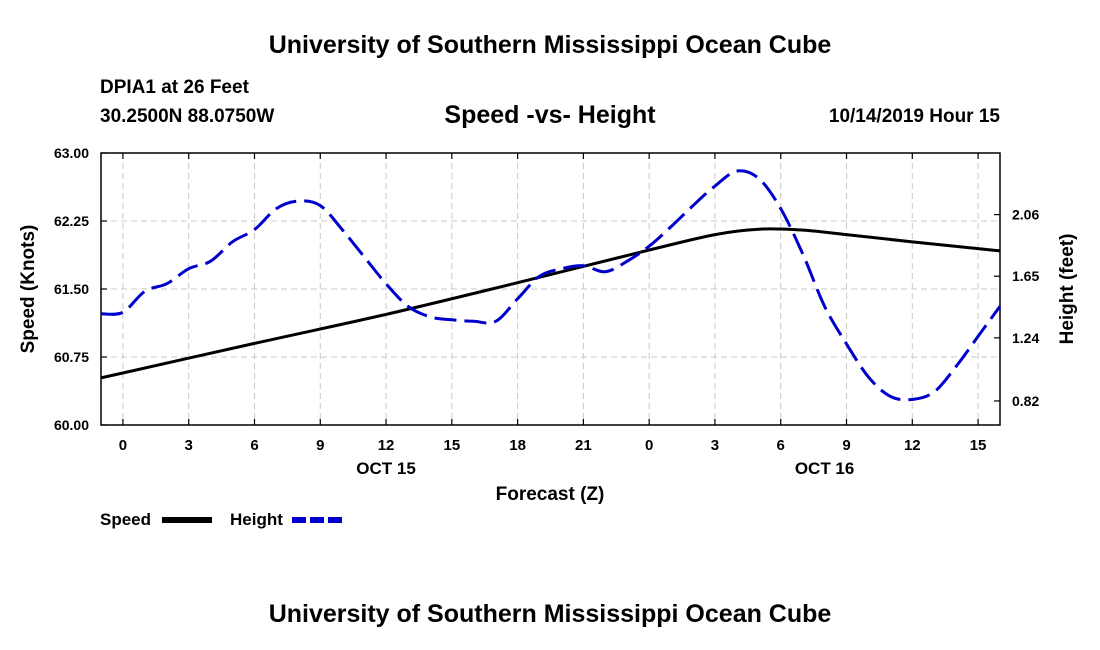 This screenshot has height=650, width=1100. Describe the element at coordinates (550, 115) in the screenshot. I see `chart-title: Speed -vs- Height` at that location.